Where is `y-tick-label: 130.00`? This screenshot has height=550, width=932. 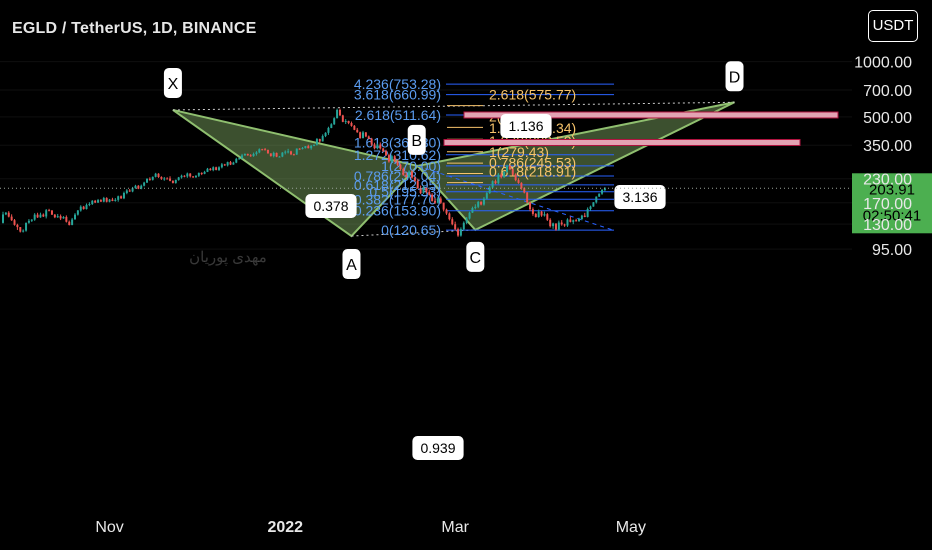 y-tick-label: 130.00 is located at coordinates (887, 225).